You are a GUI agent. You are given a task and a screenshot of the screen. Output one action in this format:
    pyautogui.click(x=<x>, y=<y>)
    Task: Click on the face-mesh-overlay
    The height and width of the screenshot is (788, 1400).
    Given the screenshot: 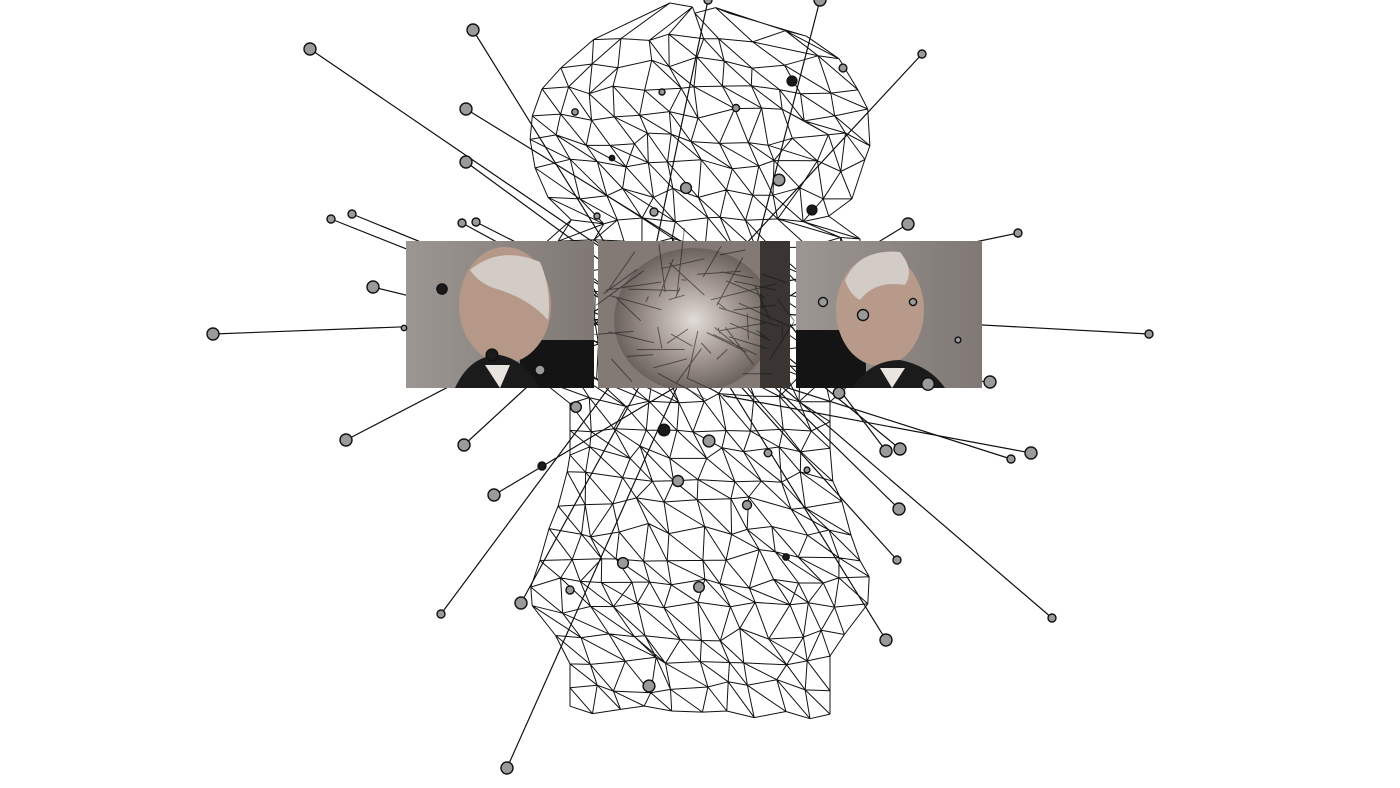 What is the action you would take?
    pyautogui.click(x=694, y=314)
    